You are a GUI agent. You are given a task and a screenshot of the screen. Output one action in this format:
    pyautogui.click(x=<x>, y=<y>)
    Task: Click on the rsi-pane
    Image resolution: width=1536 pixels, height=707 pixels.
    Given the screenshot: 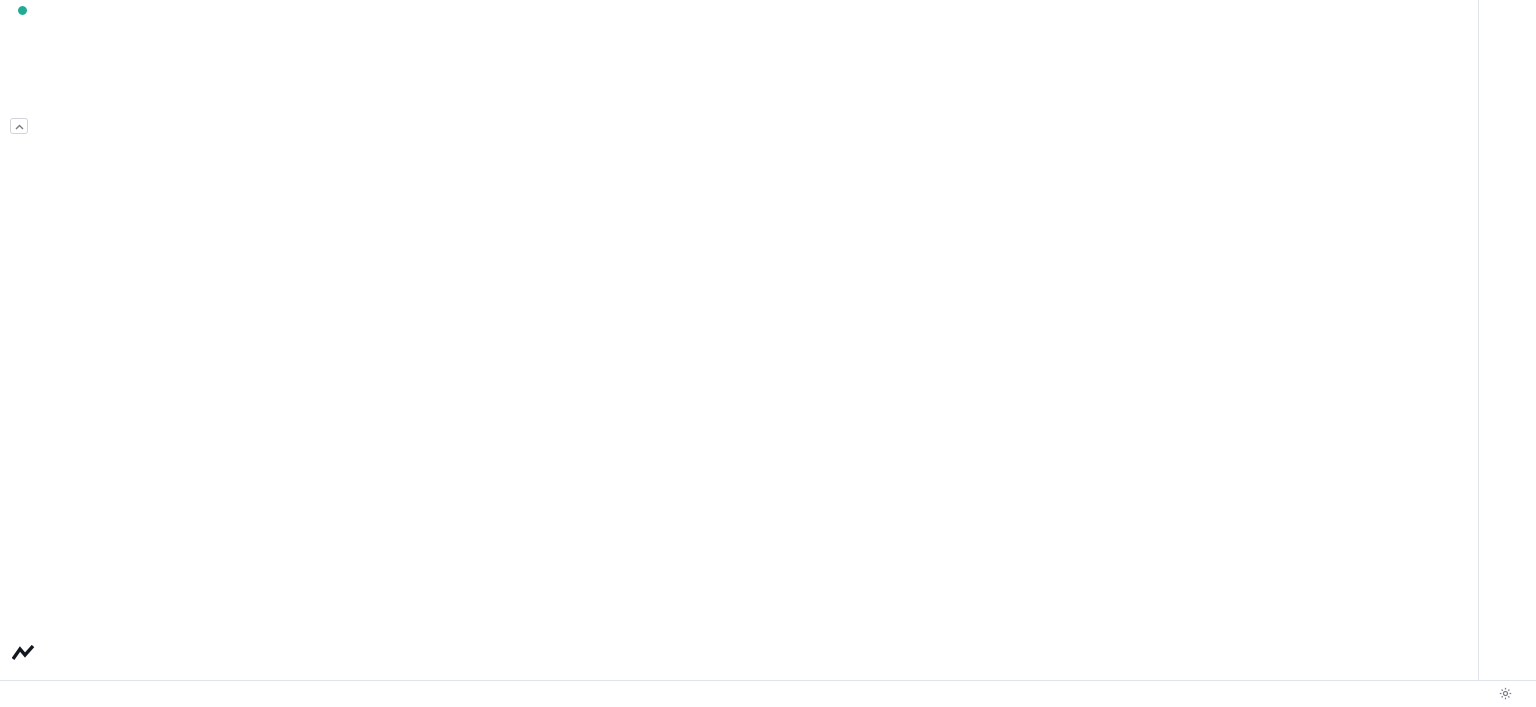 What is the action you would take?
    pyautogui.click(x=739, y=629)
    